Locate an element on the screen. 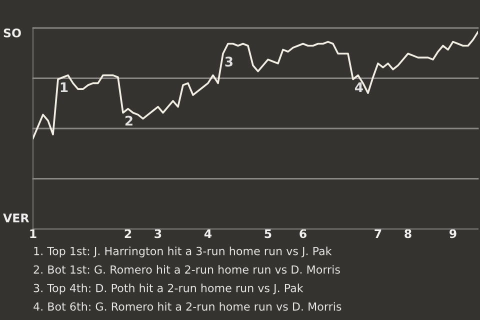 This screenshot has height=320, width=480. text: 4. Bot 6th: G. Romero hit a 2-run home run vs D. Morris is located at coordinates (188, 306).